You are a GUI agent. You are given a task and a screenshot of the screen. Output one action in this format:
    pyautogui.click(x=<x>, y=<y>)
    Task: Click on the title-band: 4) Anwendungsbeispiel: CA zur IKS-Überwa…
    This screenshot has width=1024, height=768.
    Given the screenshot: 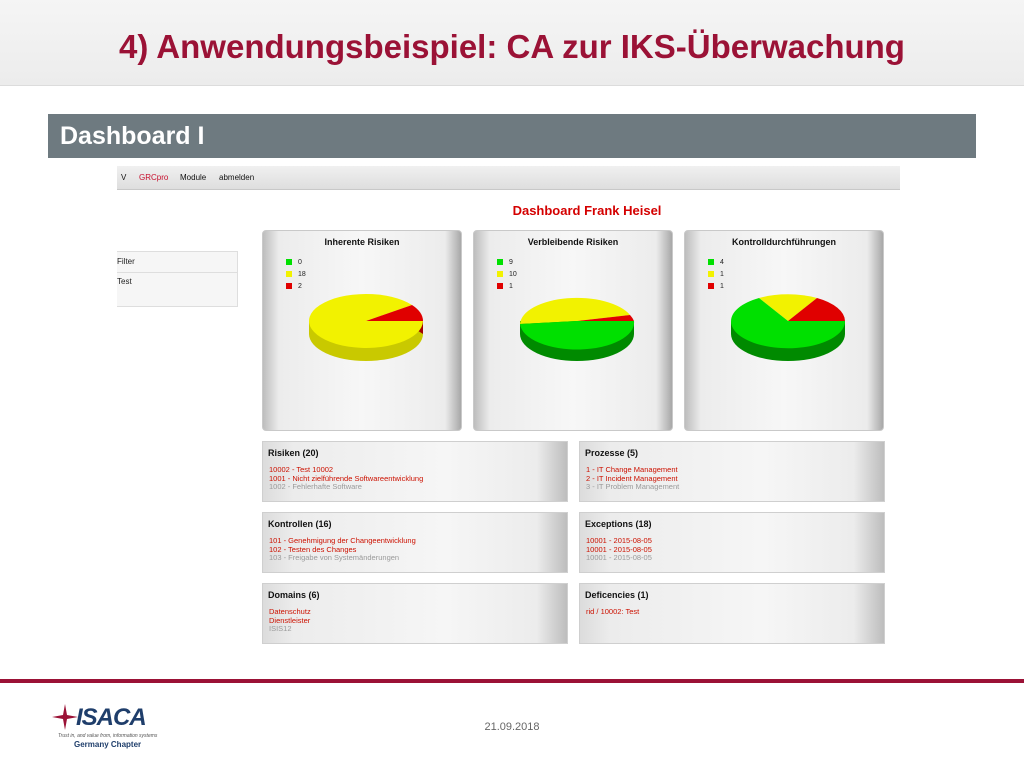 What is the action you would take?
    pyautogui.click(x=512, y=43)
    